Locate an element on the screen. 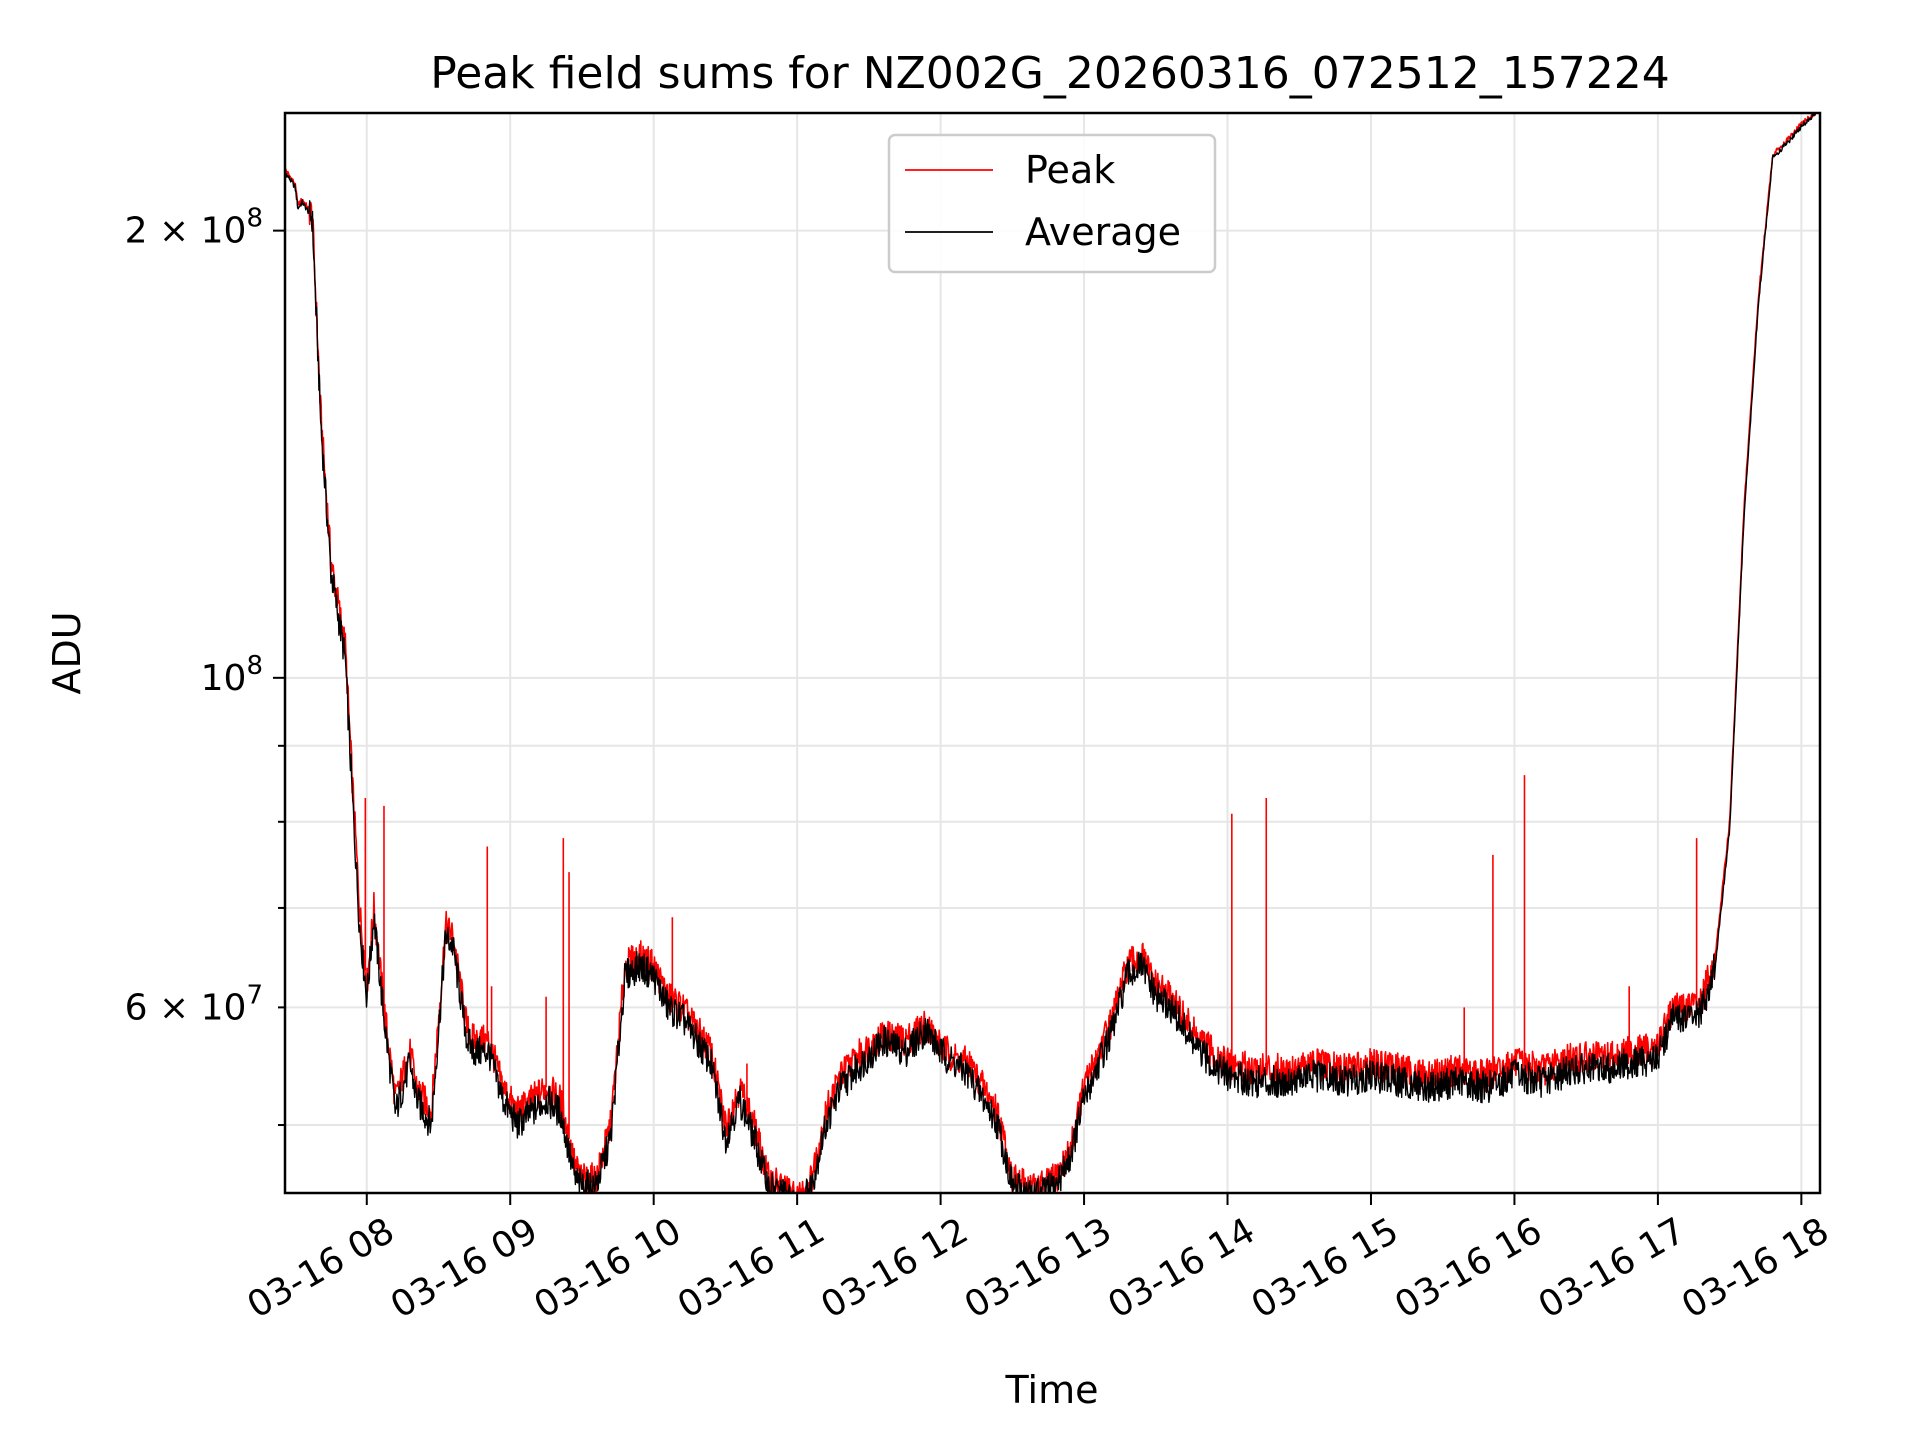  x-tick-label: 03-16 16 is located at coordinates (1468, 1268).